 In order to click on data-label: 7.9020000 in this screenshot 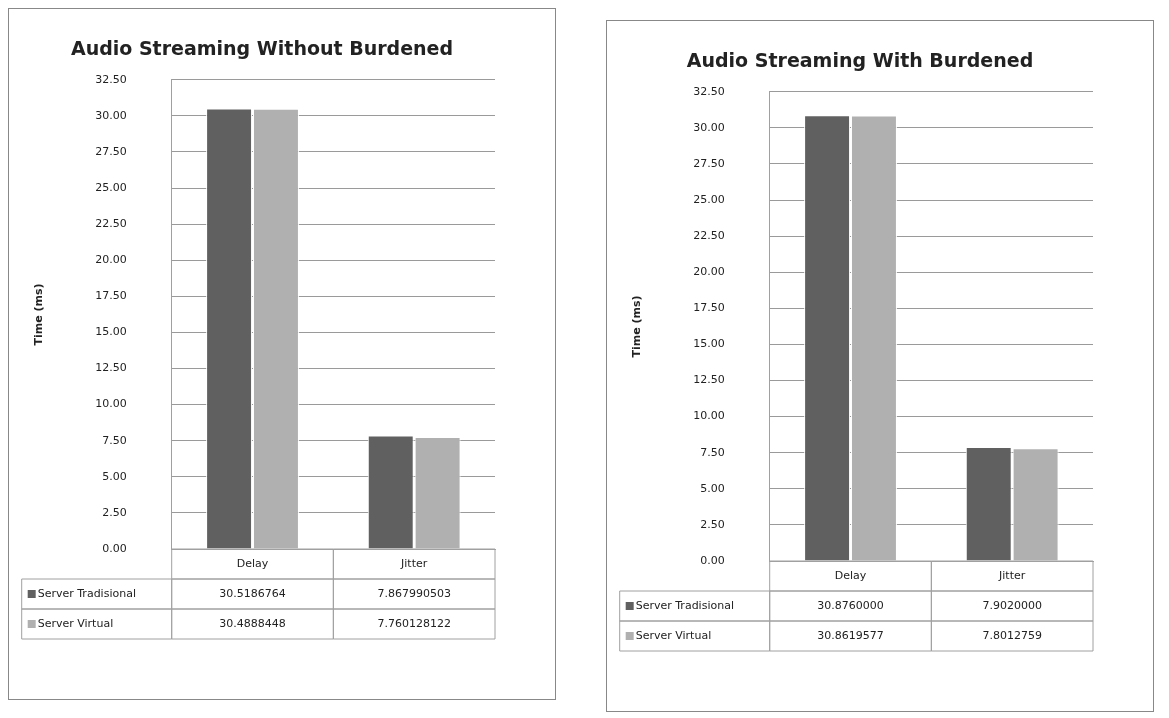, I will do `click(1012, 605)`.